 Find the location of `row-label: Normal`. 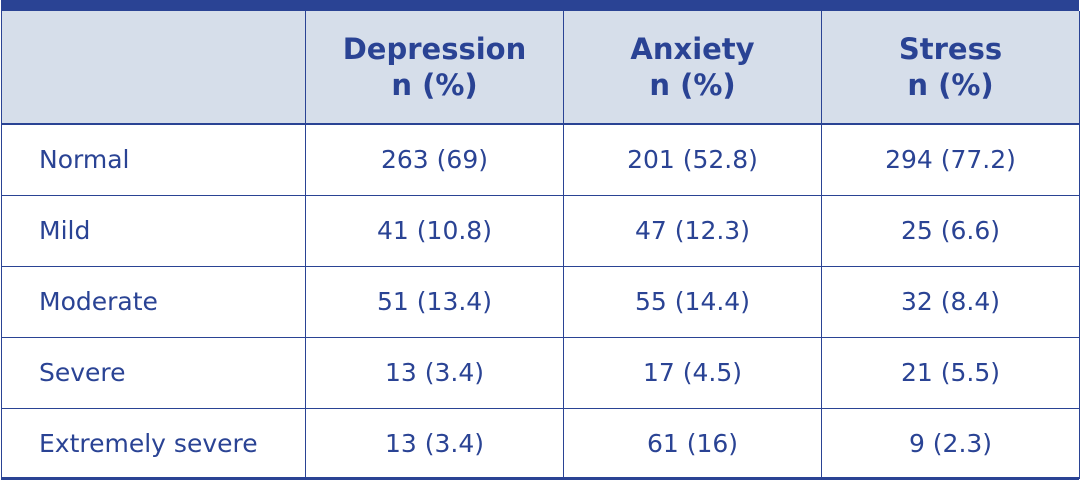

row-label: Normal is located at coordinates (153, 159).